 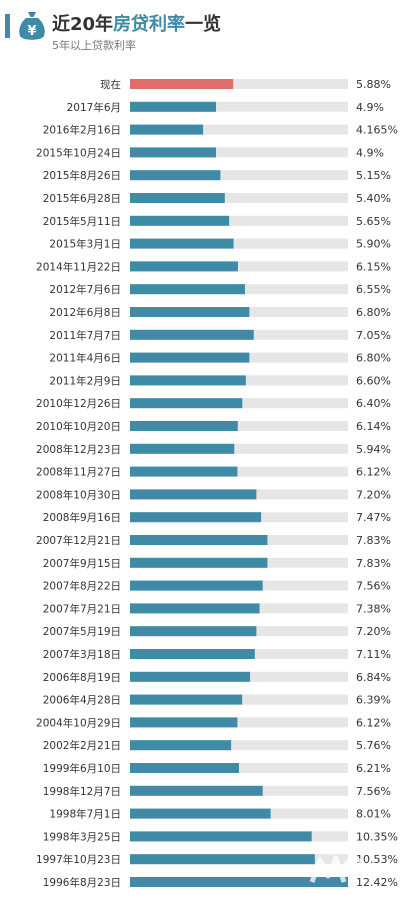 What do you see at coordinates (220, 289) in the screenshot?
I see `bar-row: 2012年7月6日 6.55%` at bounding box center [220, 289].